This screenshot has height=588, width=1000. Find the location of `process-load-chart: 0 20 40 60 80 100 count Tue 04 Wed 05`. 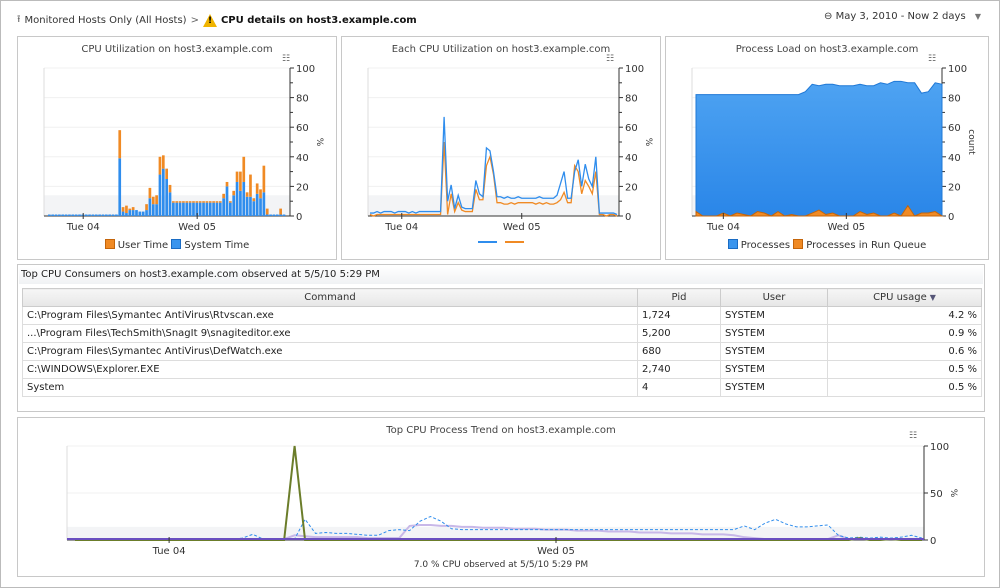

process-load-chart: 0 20 40 60 80 100 count Tue 04 Wed 05 is located at coordinates (833, 148).